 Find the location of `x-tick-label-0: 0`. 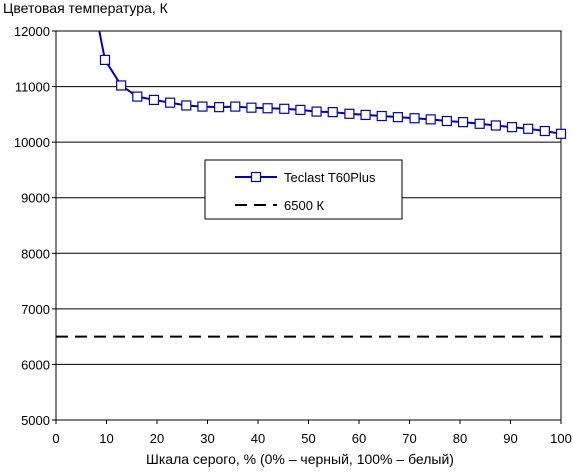

x-tick-label-0: 0 is located at coordinates (55, 438).